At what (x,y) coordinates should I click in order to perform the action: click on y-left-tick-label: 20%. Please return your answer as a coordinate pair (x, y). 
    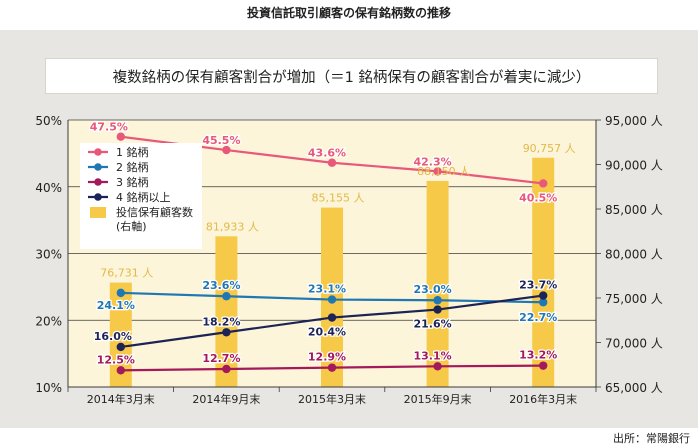
    Looking at the image, I should click on (48, 321).